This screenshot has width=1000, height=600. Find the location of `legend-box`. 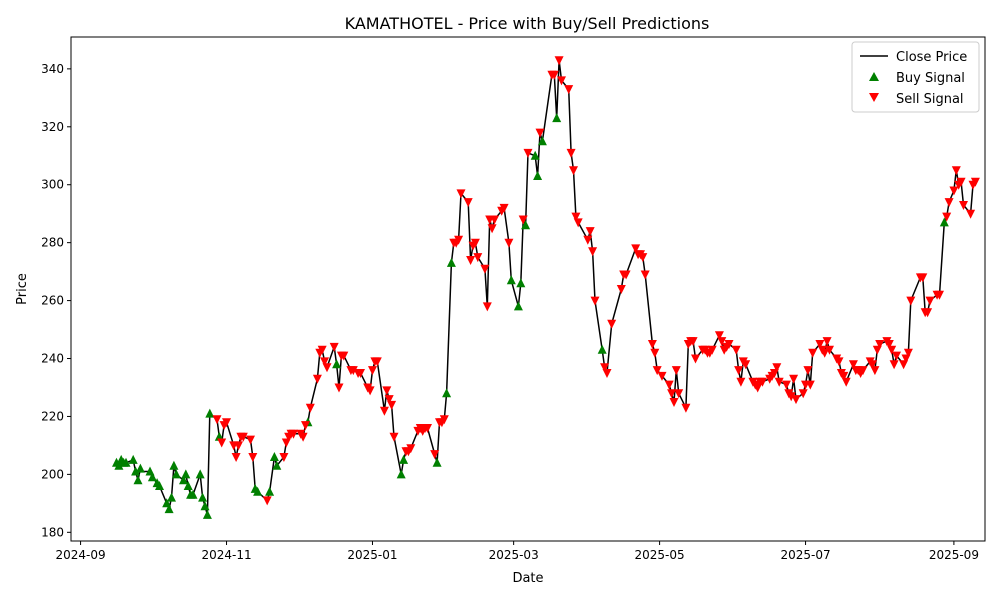

legend-box is located at coordinates (915, 77).